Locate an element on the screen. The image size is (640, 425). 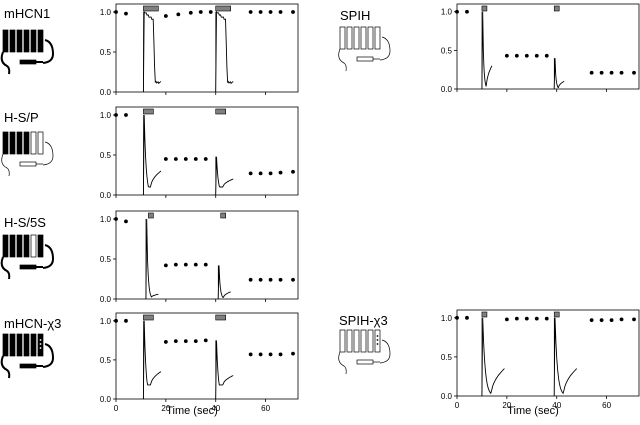
plot-hsp: 0.0 0.5 1.0 is located at coordinates (199, 153).